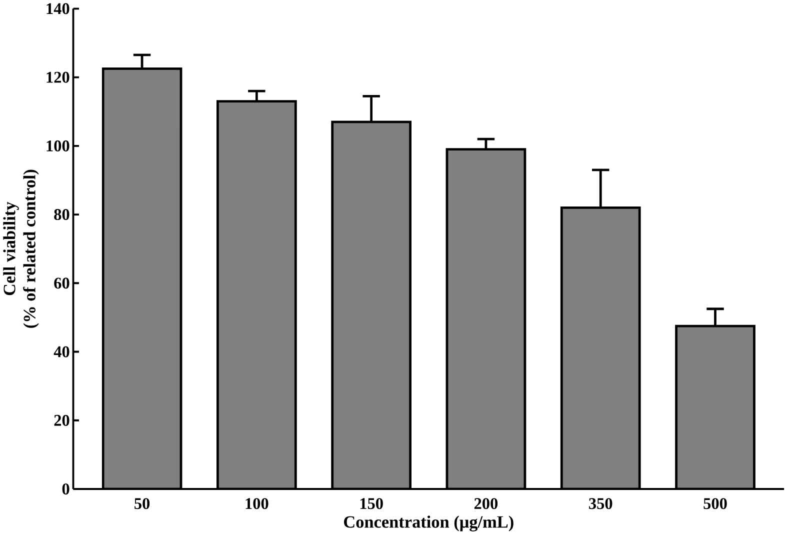 Image resolution: width=785 pixels, height=535 pixels. I want to click on y-tick-label: 20, so click(62, 420).